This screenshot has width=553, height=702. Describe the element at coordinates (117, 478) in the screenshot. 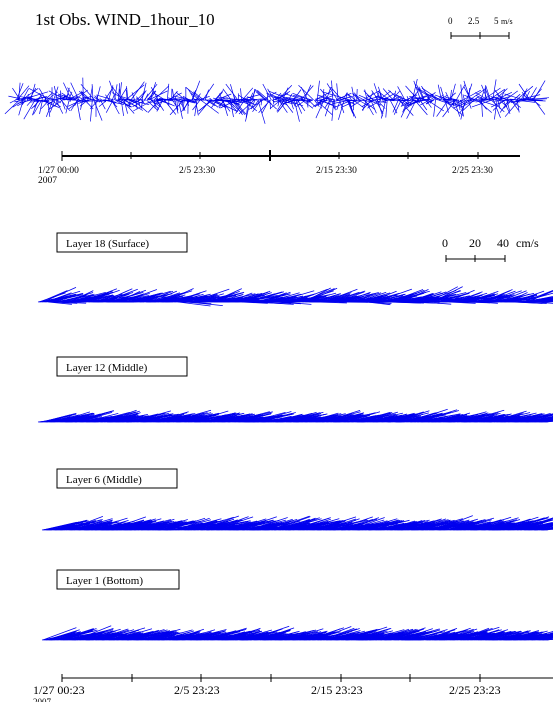

I see `layer-label-2: Layer 6 (Middle)` at that location.